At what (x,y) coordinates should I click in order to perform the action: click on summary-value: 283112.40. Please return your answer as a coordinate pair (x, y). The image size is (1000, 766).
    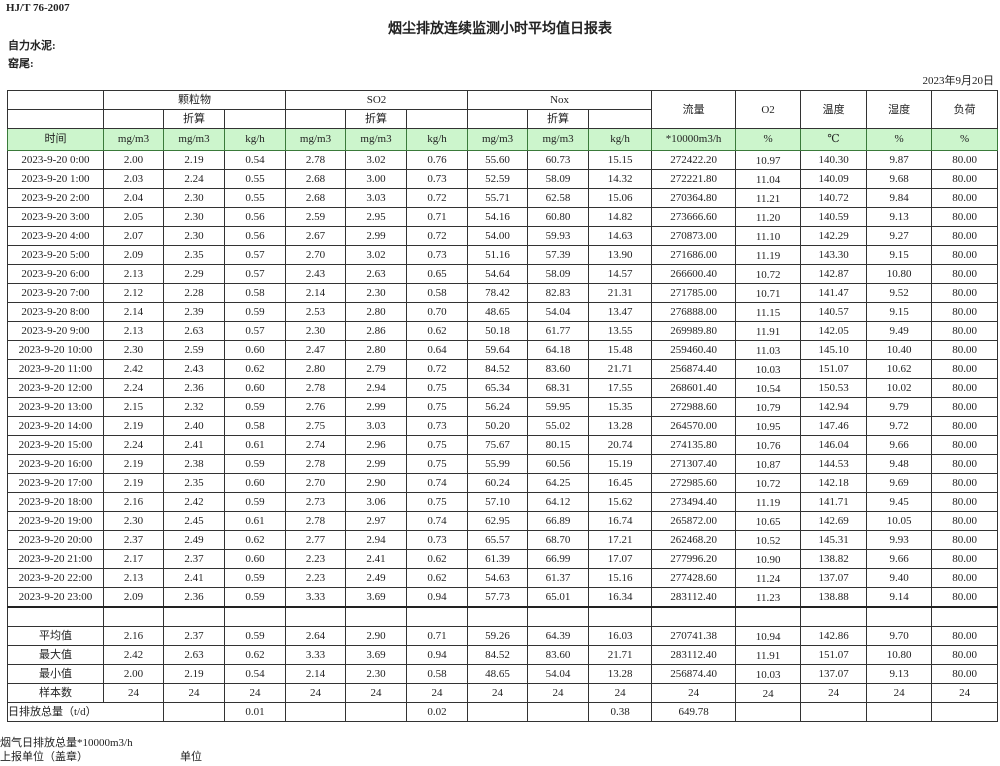
    Looking at the image, I should click on (694, 655).